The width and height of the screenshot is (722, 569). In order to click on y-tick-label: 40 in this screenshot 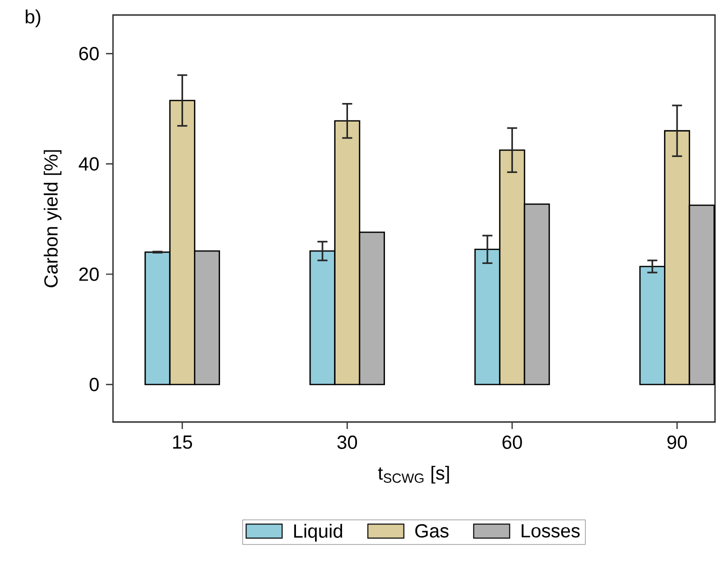, I will do `click(88, 164)`.